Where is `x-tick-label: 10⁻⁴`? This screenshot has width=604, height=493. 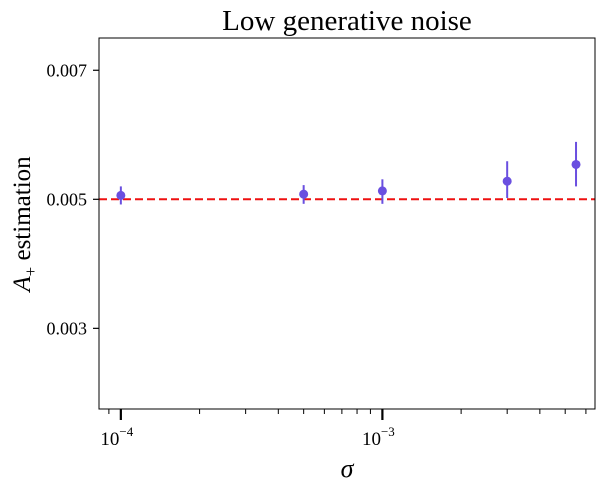
x-tick-label: 10⁻⁴ is located at coordinates (116, 437).